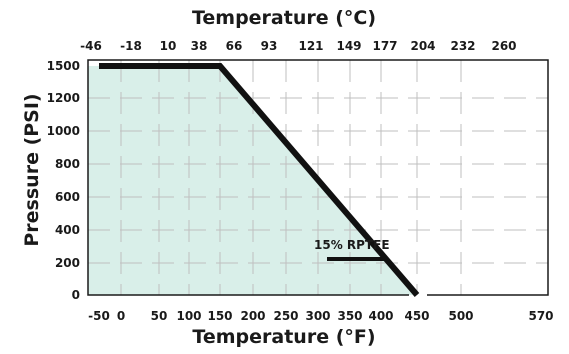 The height and width of the screenshot is (354, 569). What do you see at coordinates (352, 245) in the screenshot?
I see `legend-label: 15% RPTFE` at bounding box center [352, 245].